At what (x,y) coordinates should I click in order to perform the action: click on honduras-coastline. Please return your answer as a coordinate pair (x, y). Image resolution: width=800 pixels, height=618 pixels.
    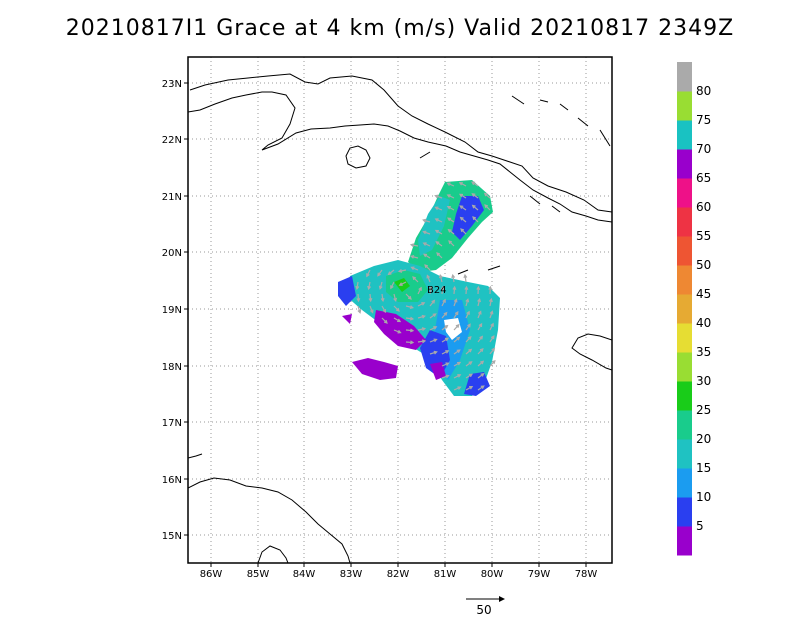
    Looking at the image, I should click on (269, 520).